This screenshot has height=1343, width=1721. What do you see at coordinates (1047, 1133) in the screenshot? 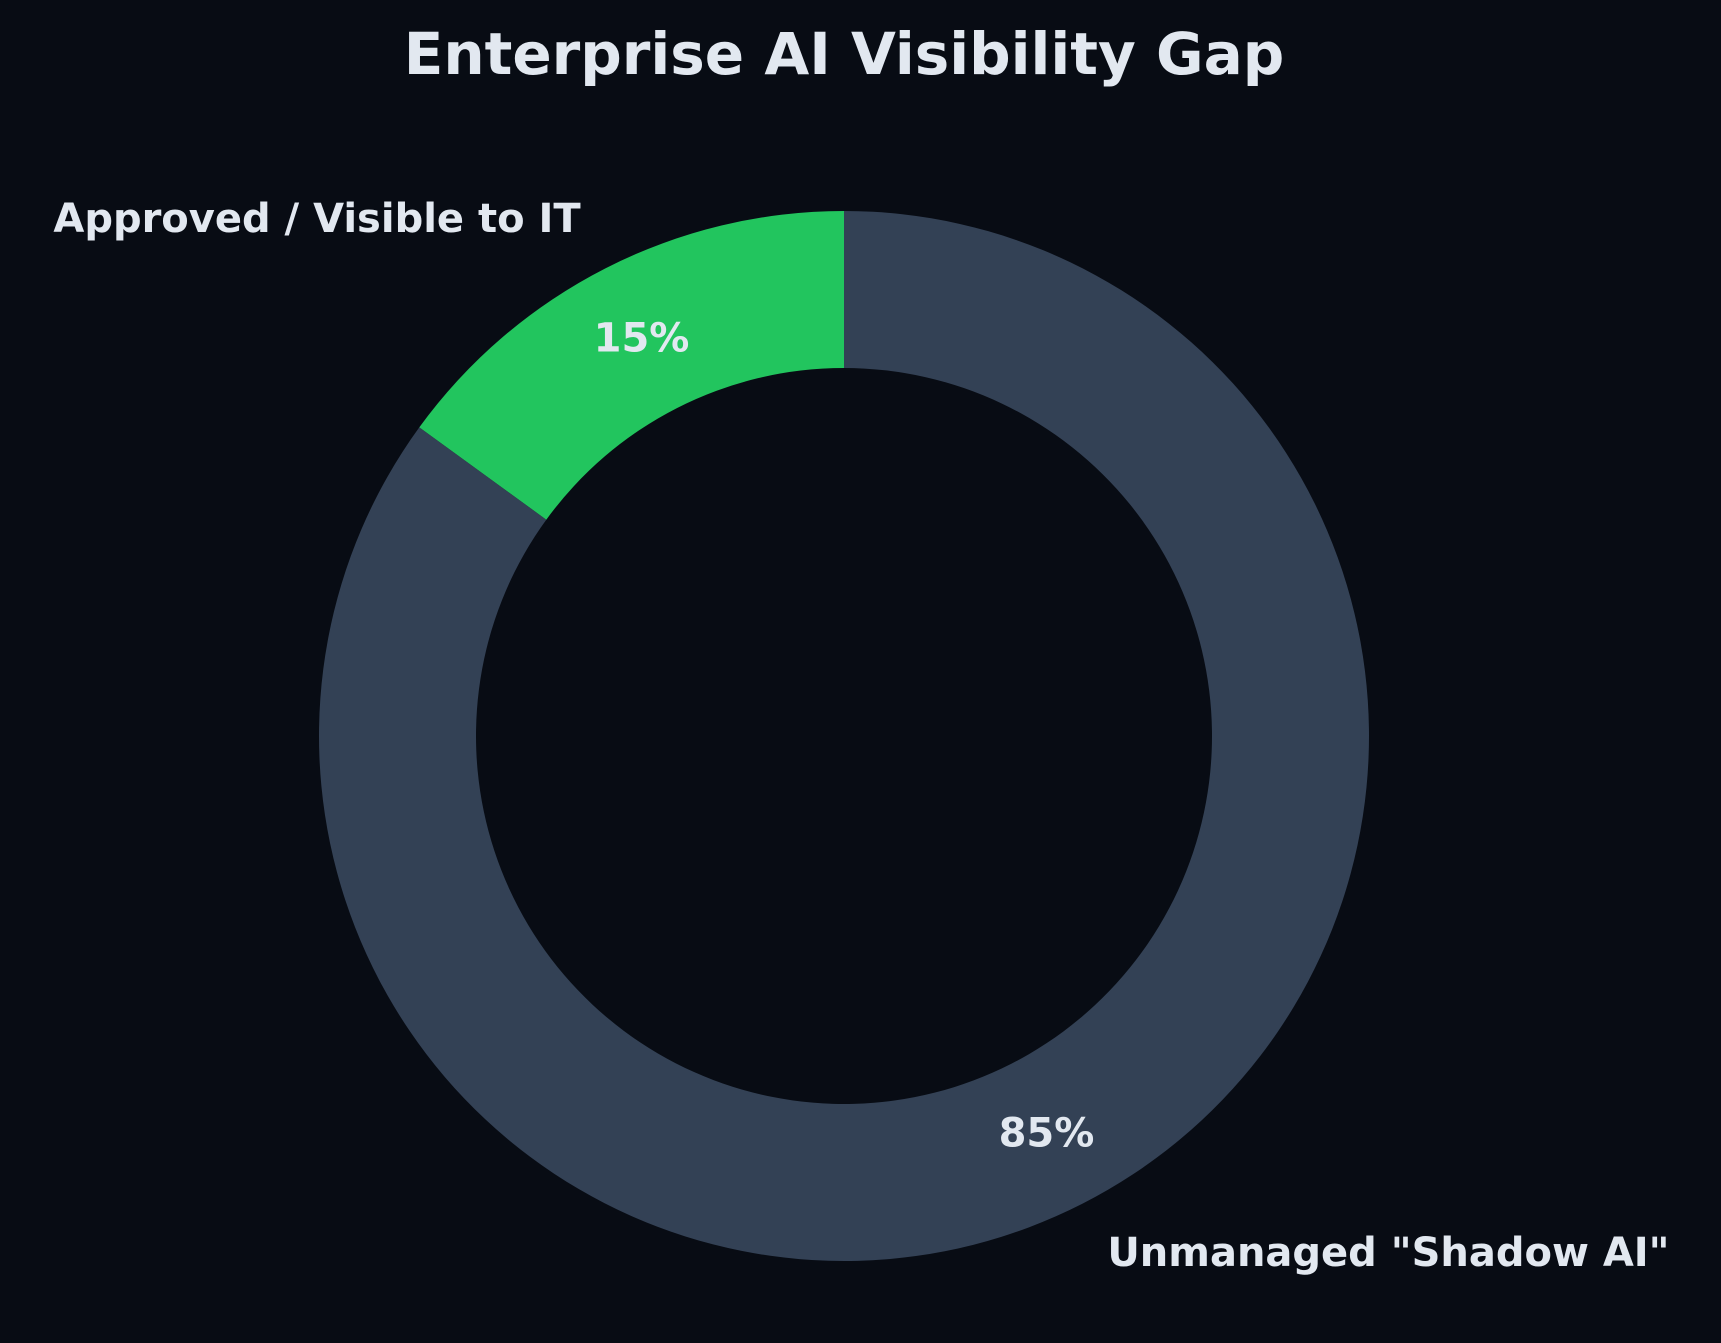
I see `slice-value-label-1: 85%` at bounding box center [1047, 1133].